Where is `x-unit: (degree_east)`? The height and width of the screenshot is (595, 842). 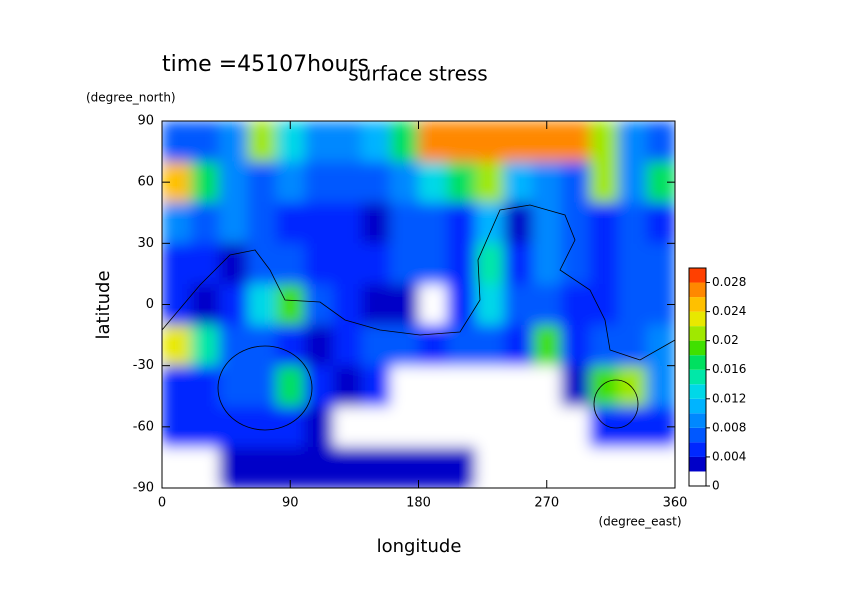
x-unit: (degree_east) is located at coordinates (639, 522).